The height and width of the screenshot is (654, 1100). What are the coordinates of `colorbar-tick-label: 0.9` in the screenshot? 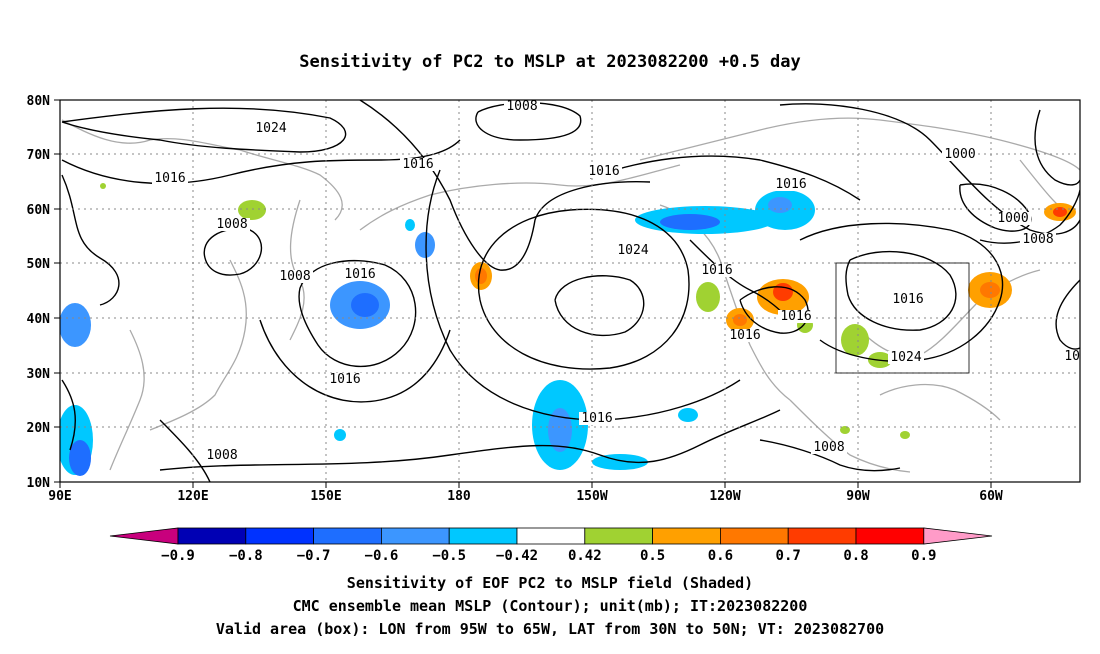 It's located at (923, 556).